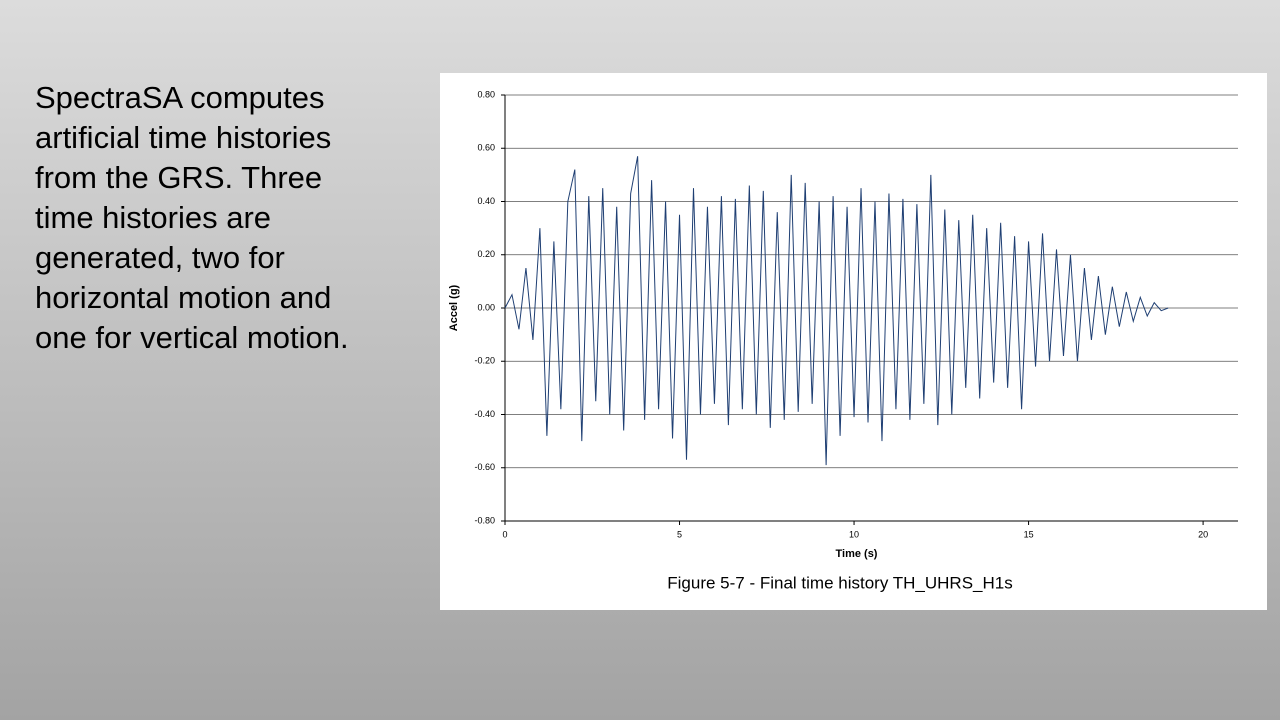  What do you see at coordinates (486, 201) in the screenshot?
I see `y-tick-label: 0.40` at bounding box center [486, 201].